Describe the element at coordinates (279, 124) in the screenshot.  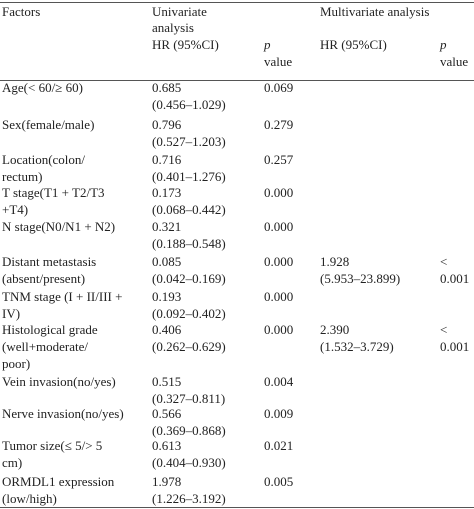
I see `p-cell: 0.279` at that location.